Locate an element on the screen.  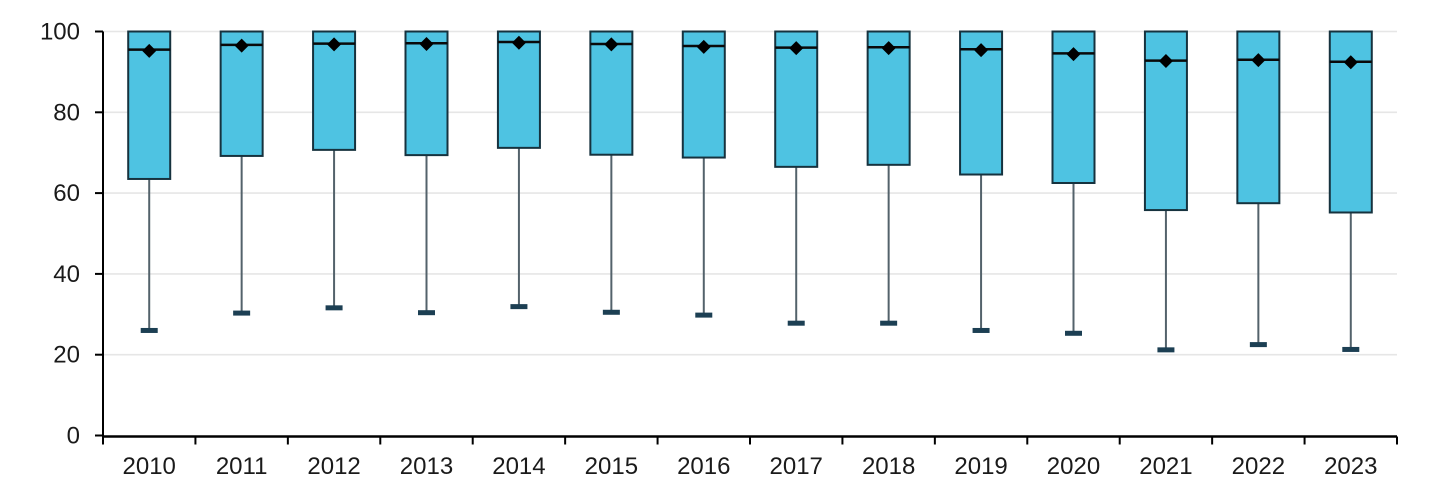
mean-diamond-2013 is located at coordinates (426, 44).